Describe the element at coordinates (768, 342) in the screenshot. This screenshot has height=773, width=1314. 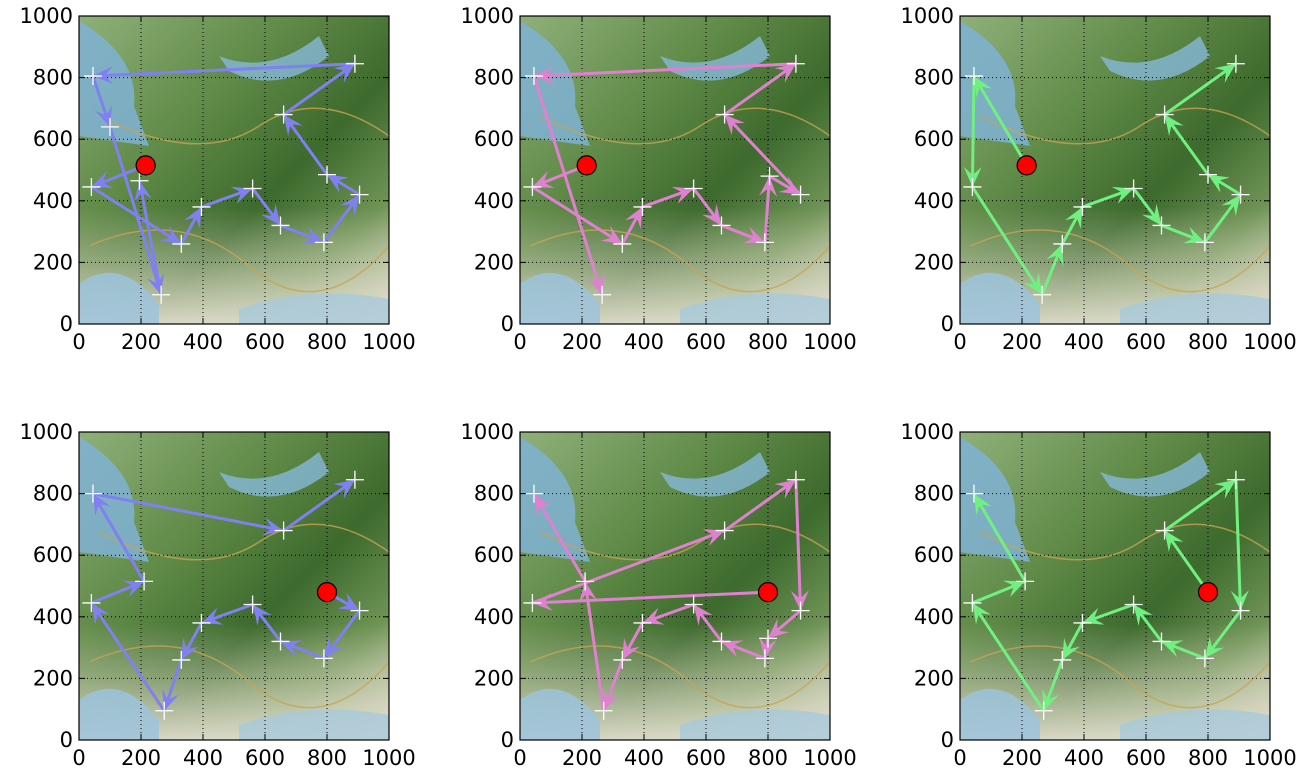
I see `x-tick-label: 800` at that location.